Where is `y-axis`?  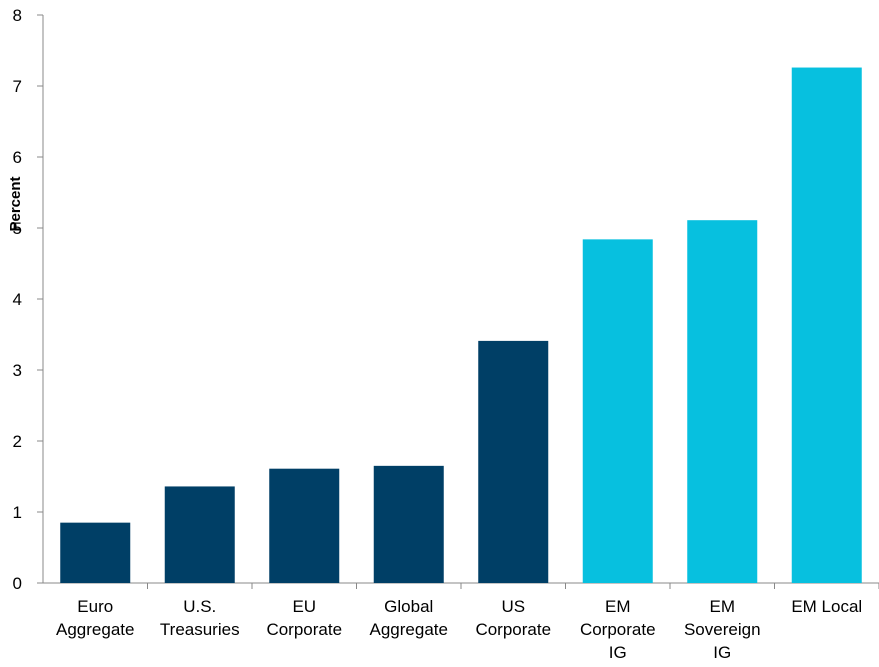
y-axis is located at coordinates (40, 299).